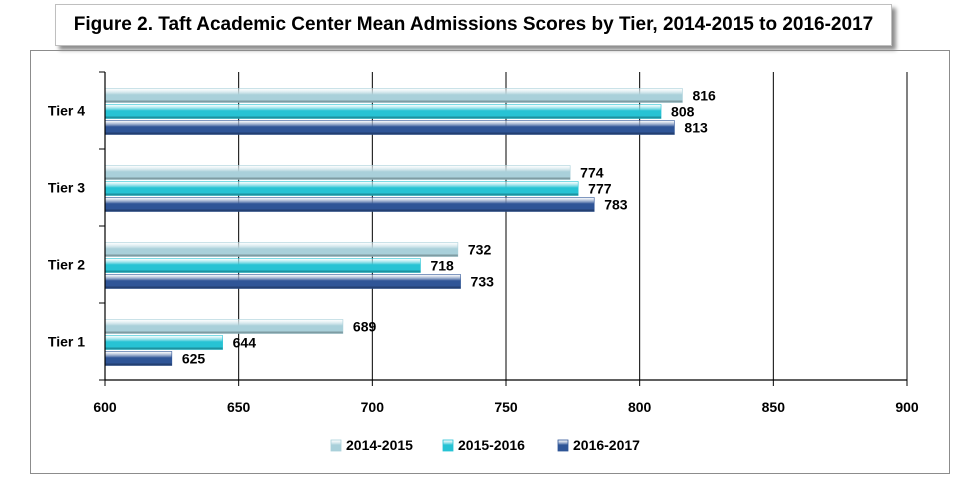 The height and width of the screenshot is (497, 956). I want to click on data-label: 718, so click(442, 266).